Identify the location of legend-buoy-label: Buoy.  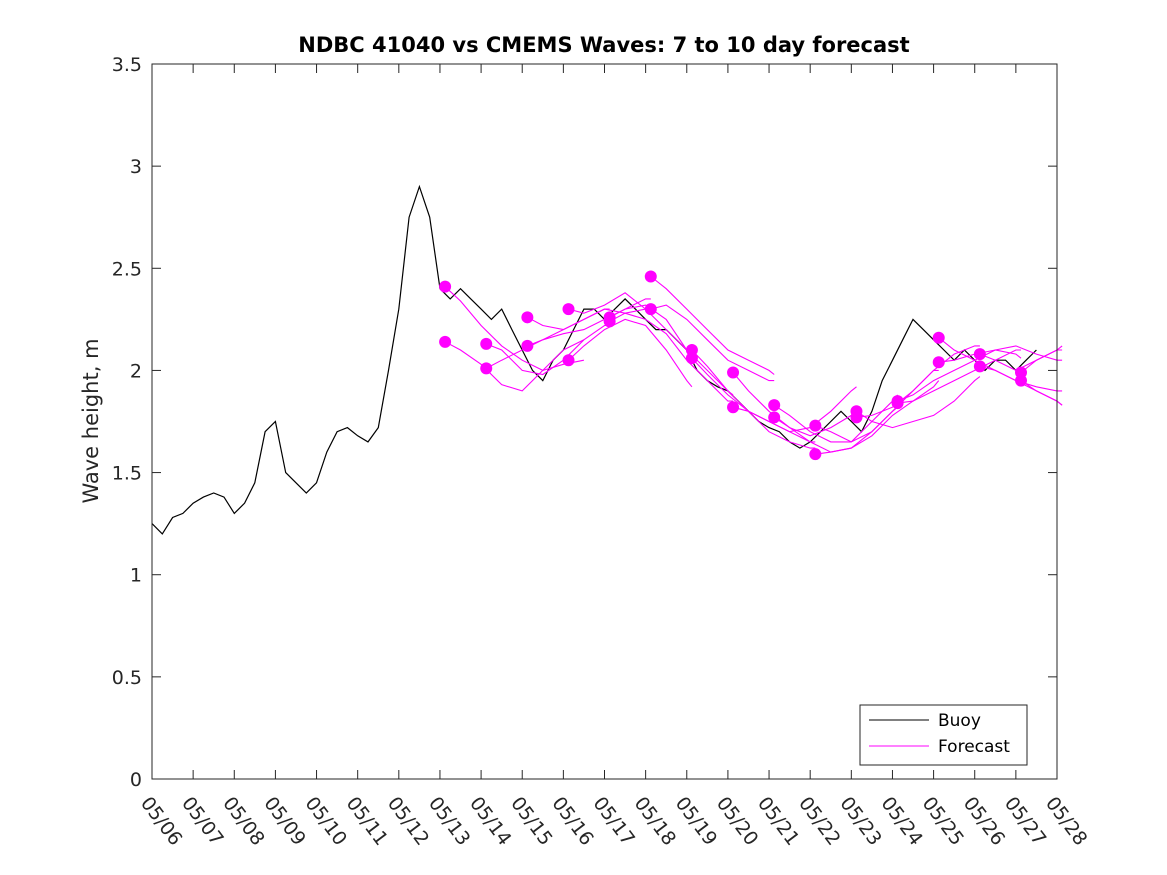
(959, 721).